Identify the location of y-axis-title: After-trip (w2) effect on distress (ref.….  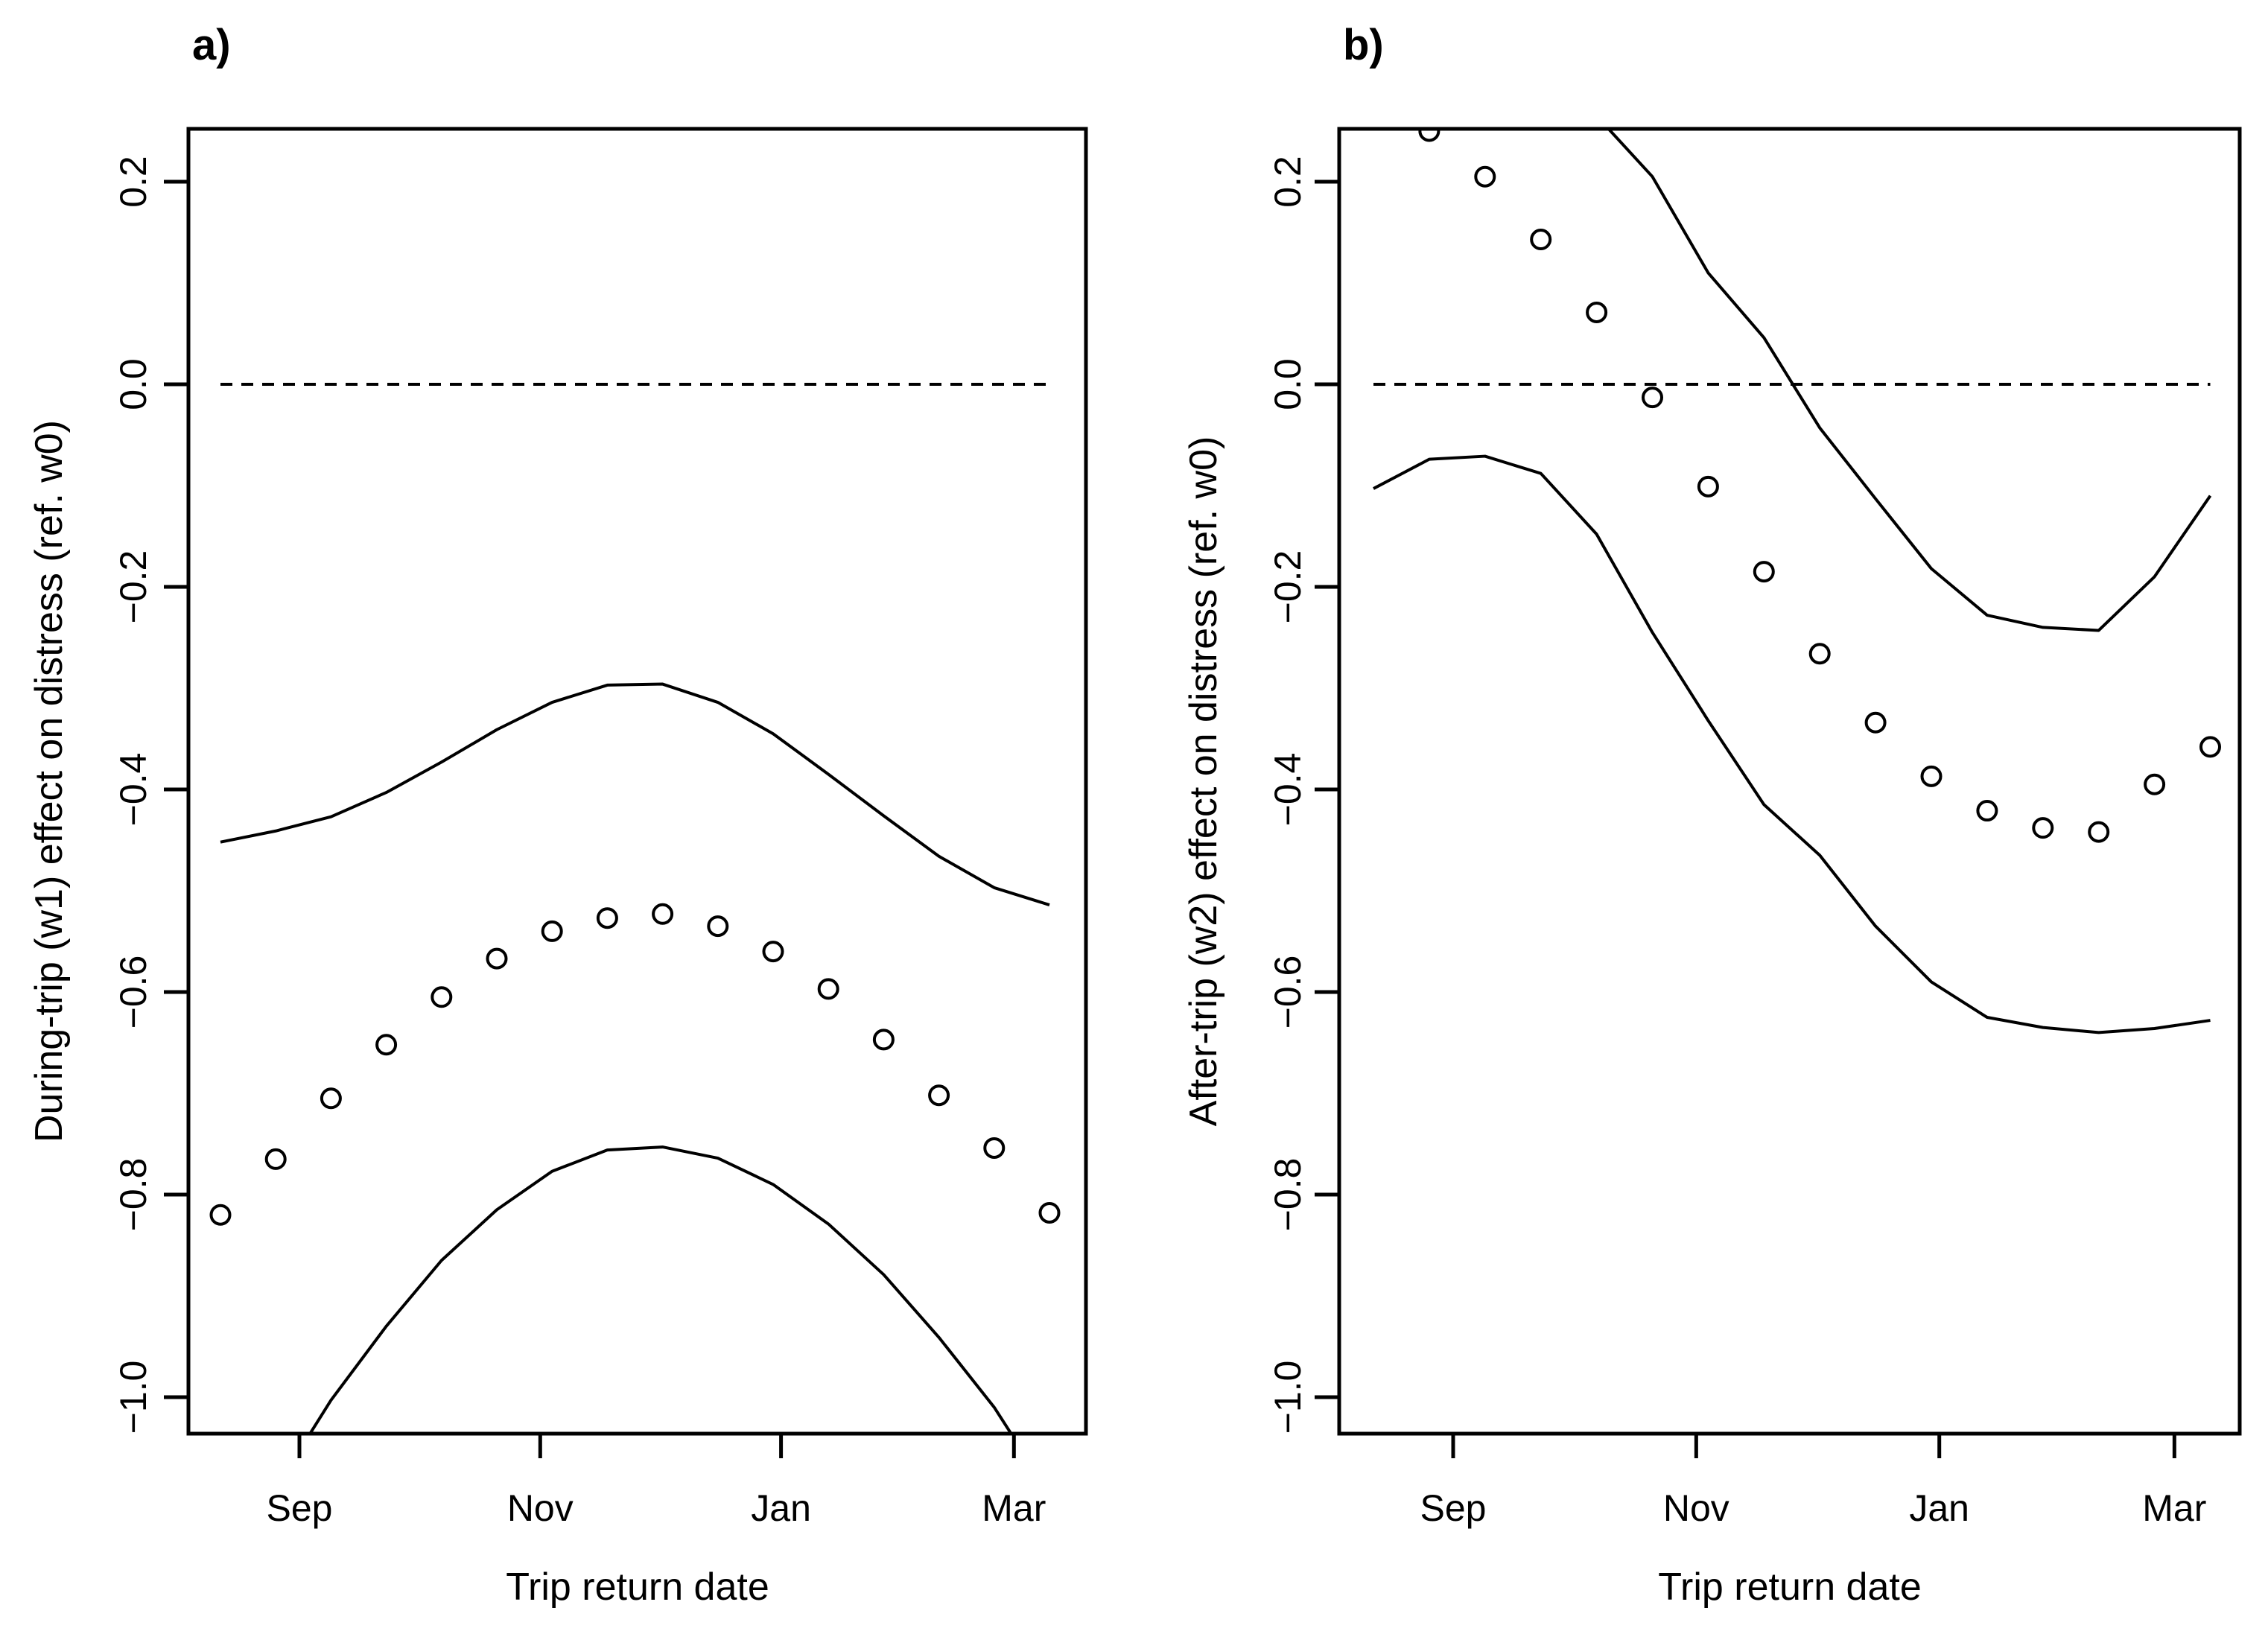
(1203, 781).